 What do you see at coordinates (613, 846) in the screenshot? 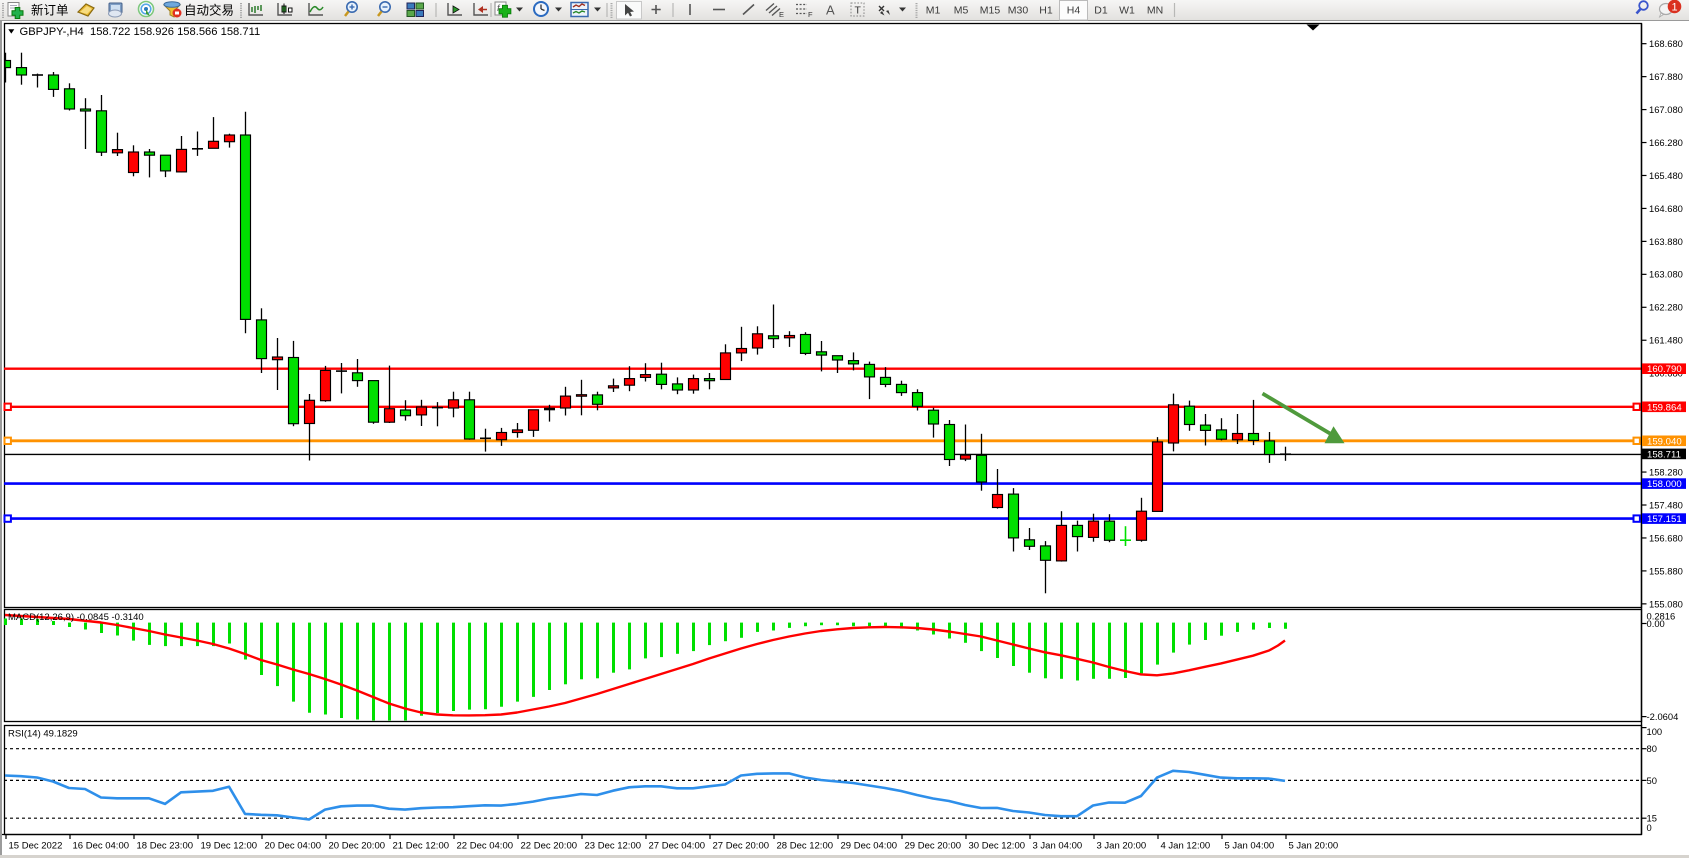
I see `svg-text: 23 Dec 12:00` at bounding box center [613, 846].